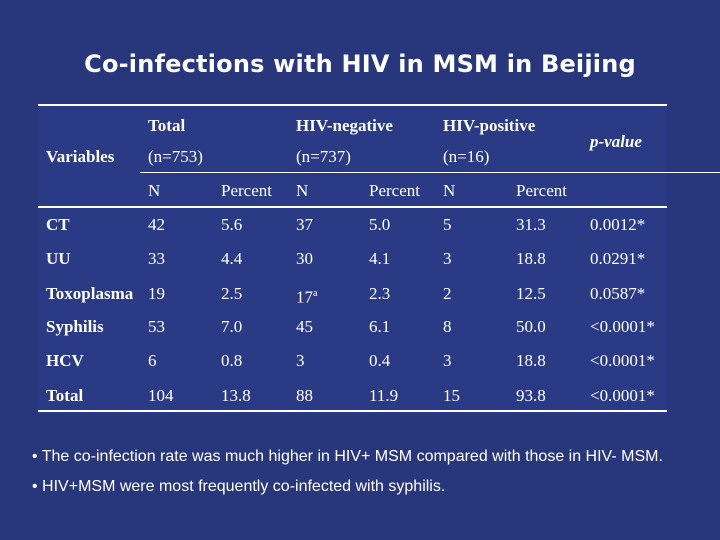 The width and height of the screenshot is (720, 540). I want to click on table-cell: 4.4, so click(231, 259).